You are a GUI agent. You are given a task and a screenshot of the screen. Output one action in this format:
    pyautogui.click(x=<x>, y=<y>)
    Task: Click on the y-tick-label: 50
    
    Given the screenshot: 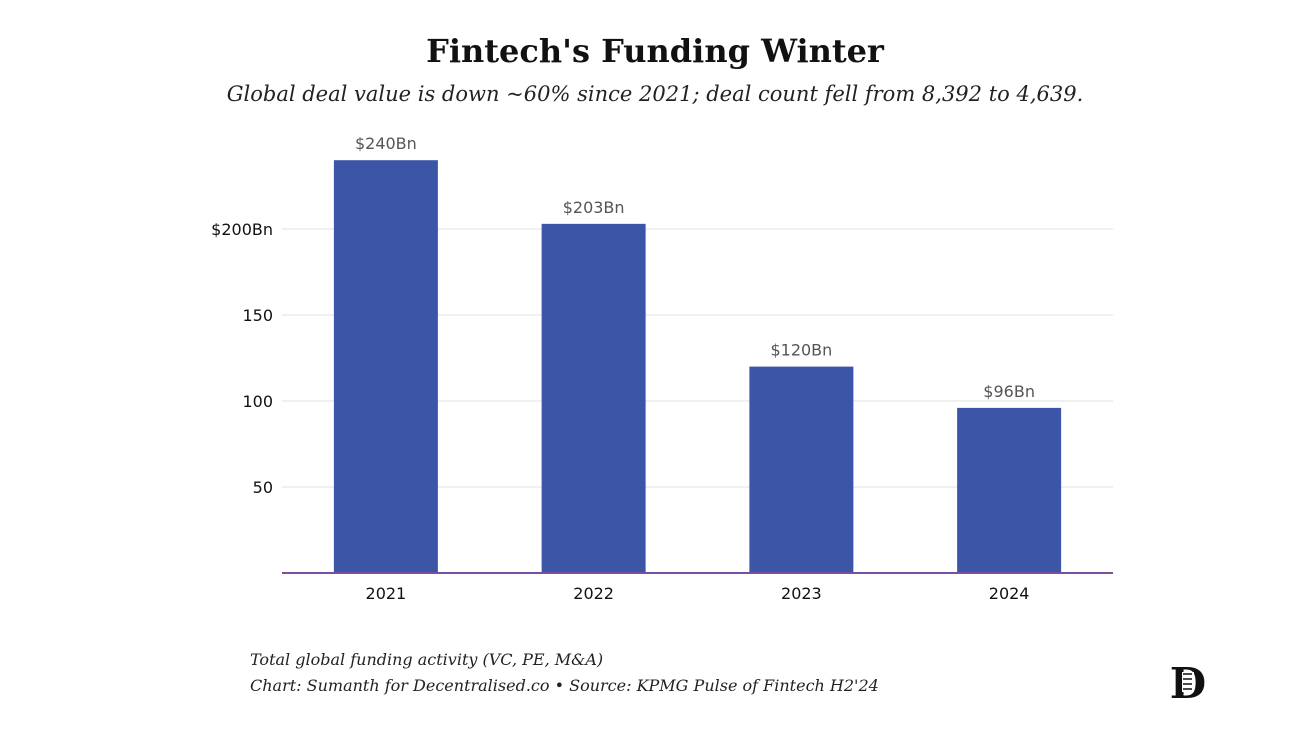 What is the action you would take?
    pyautogui.click(x=263, y=487)
    